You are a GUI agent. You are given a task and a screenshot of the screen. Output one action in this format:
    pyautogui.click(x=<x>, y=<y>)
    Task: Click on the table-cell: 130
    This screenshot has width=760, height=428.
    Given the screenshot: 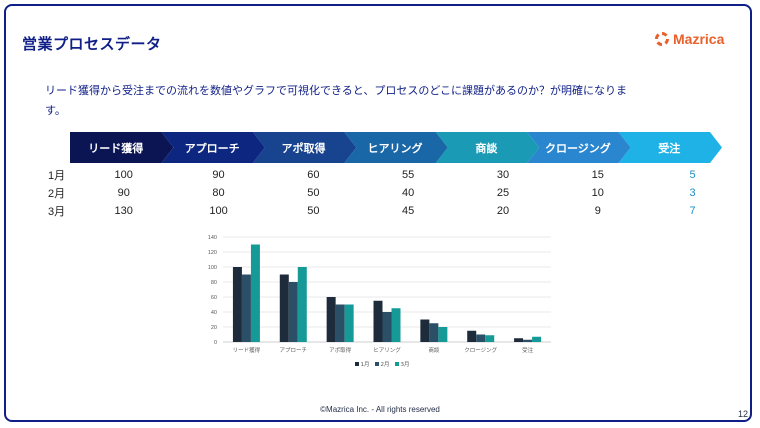 What is the action you would take?
    pyautogui.click(x=123, y=211)
    